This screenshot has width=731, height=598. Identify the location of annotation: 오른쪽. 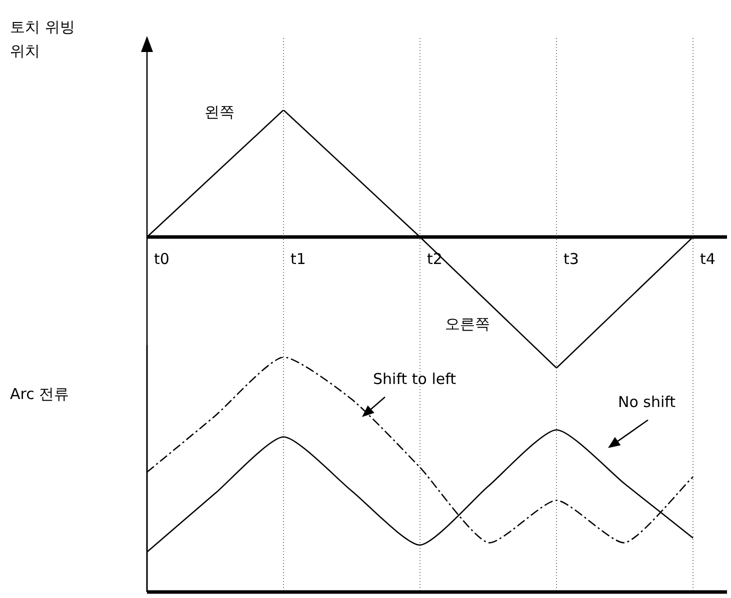
(467, 323).